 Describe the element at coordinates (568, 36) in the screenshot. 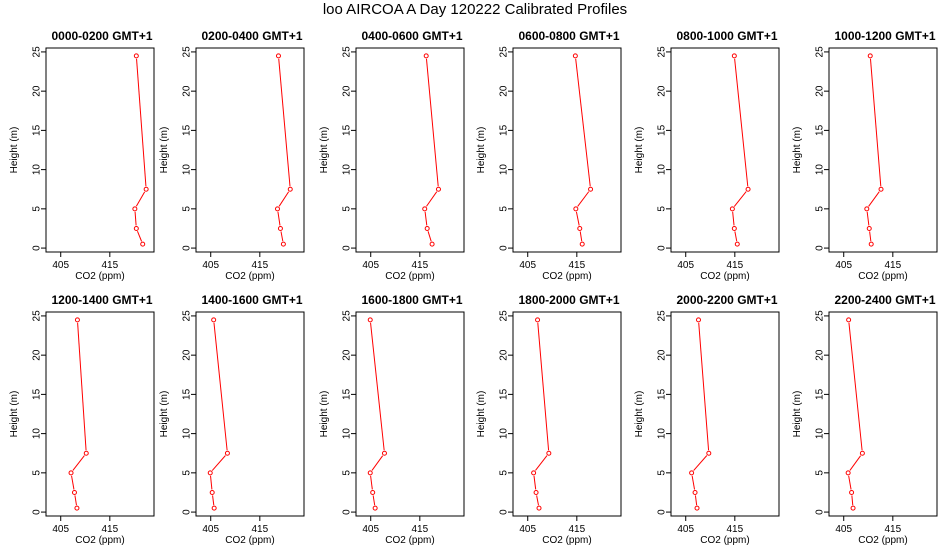

I see `panel-title: 0600-0800 GMT+1` at that location.